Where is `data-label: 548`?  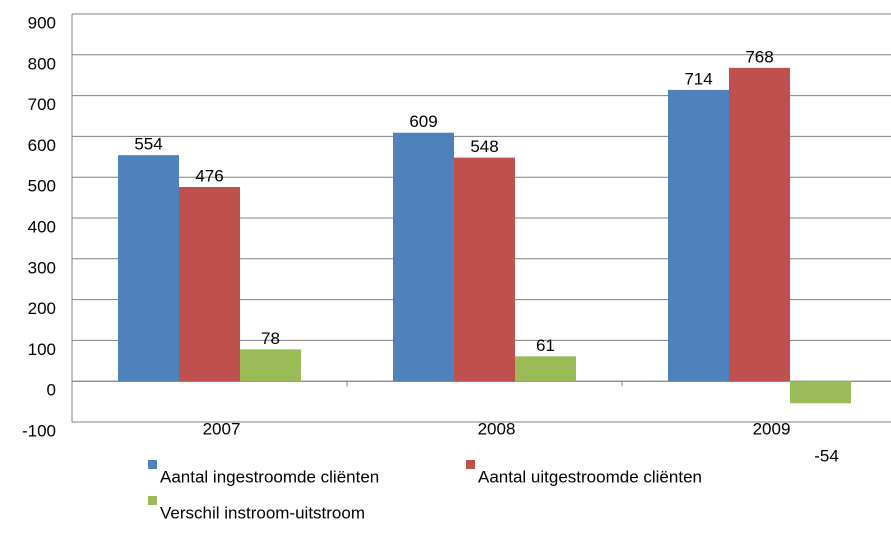 data-label: 548 is located at coordinates (484, 146).